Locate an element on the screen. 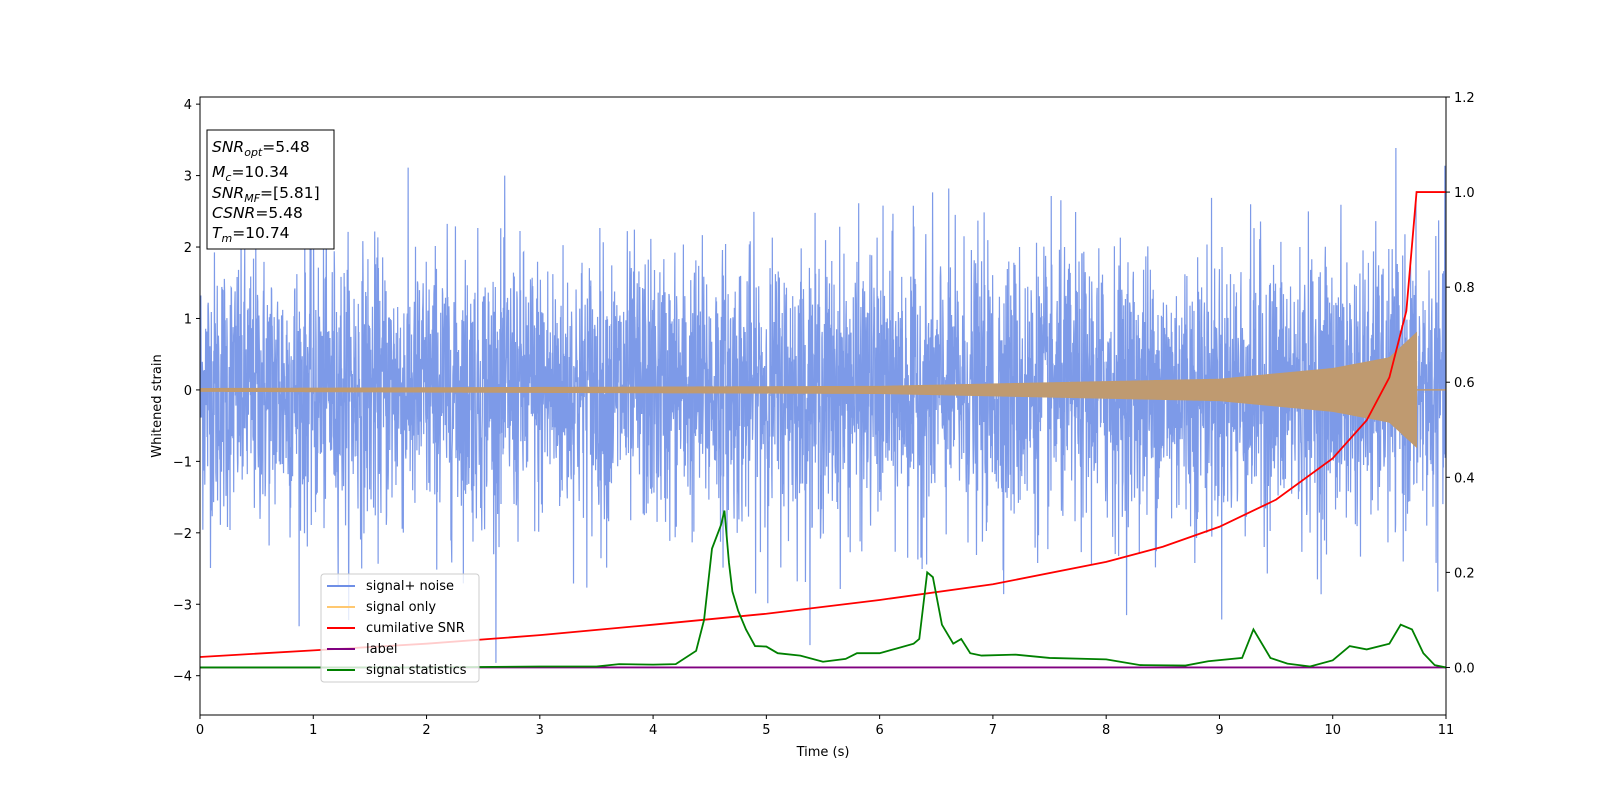 This screenshot has height=800, width=1600. legend-entry: signal+ noise is located at coordinates (410, 586).